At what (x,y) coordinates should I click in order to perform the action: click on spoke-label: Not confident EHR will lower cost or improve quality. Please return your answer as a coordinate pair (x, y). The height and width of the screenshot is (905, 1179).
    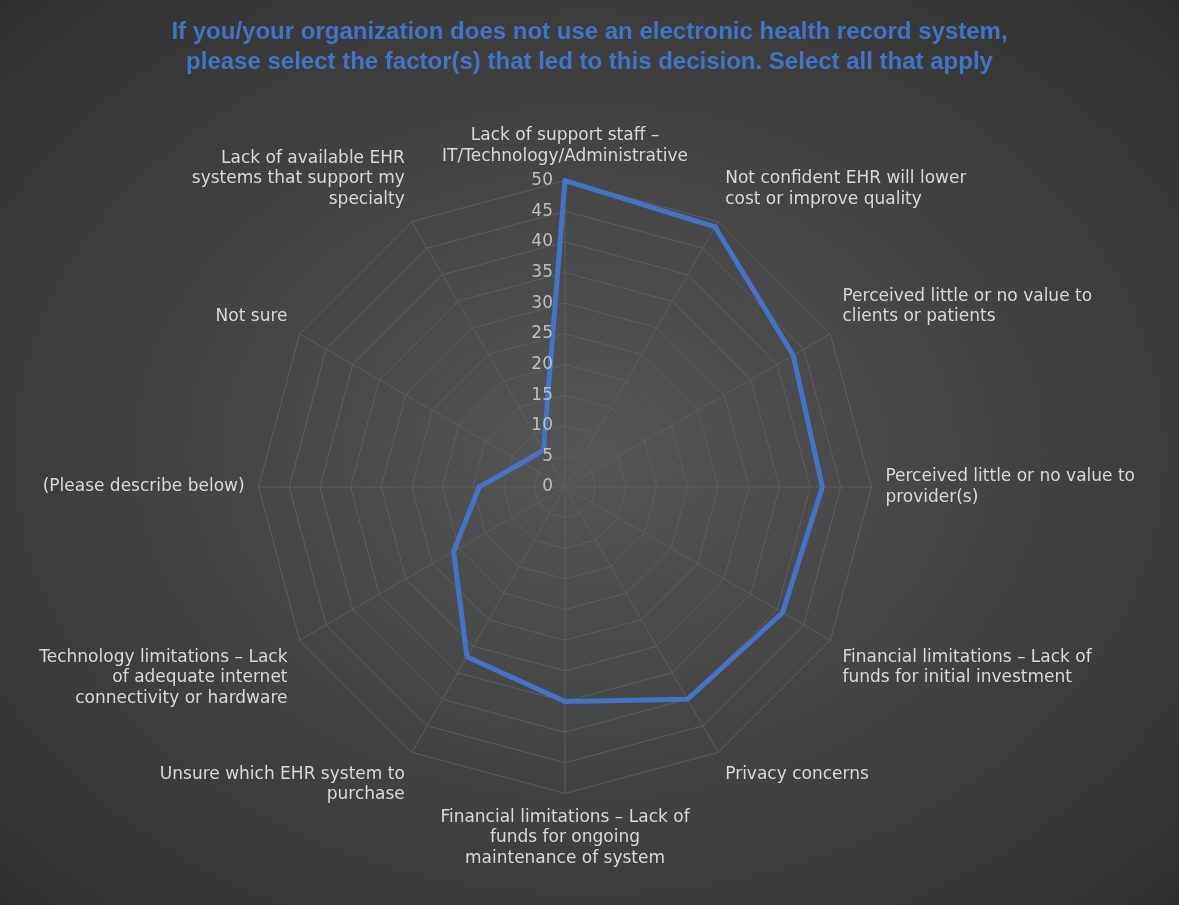
    Looking at the image, I should click on (846, 187).